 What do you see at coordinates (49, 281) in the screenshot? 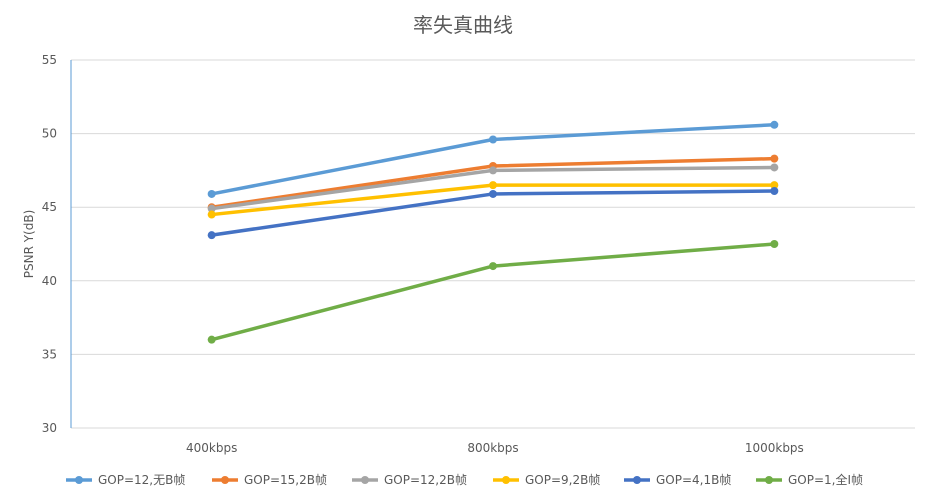
I see `y-tick-label-40: 40` at bounding box center [49, 281].